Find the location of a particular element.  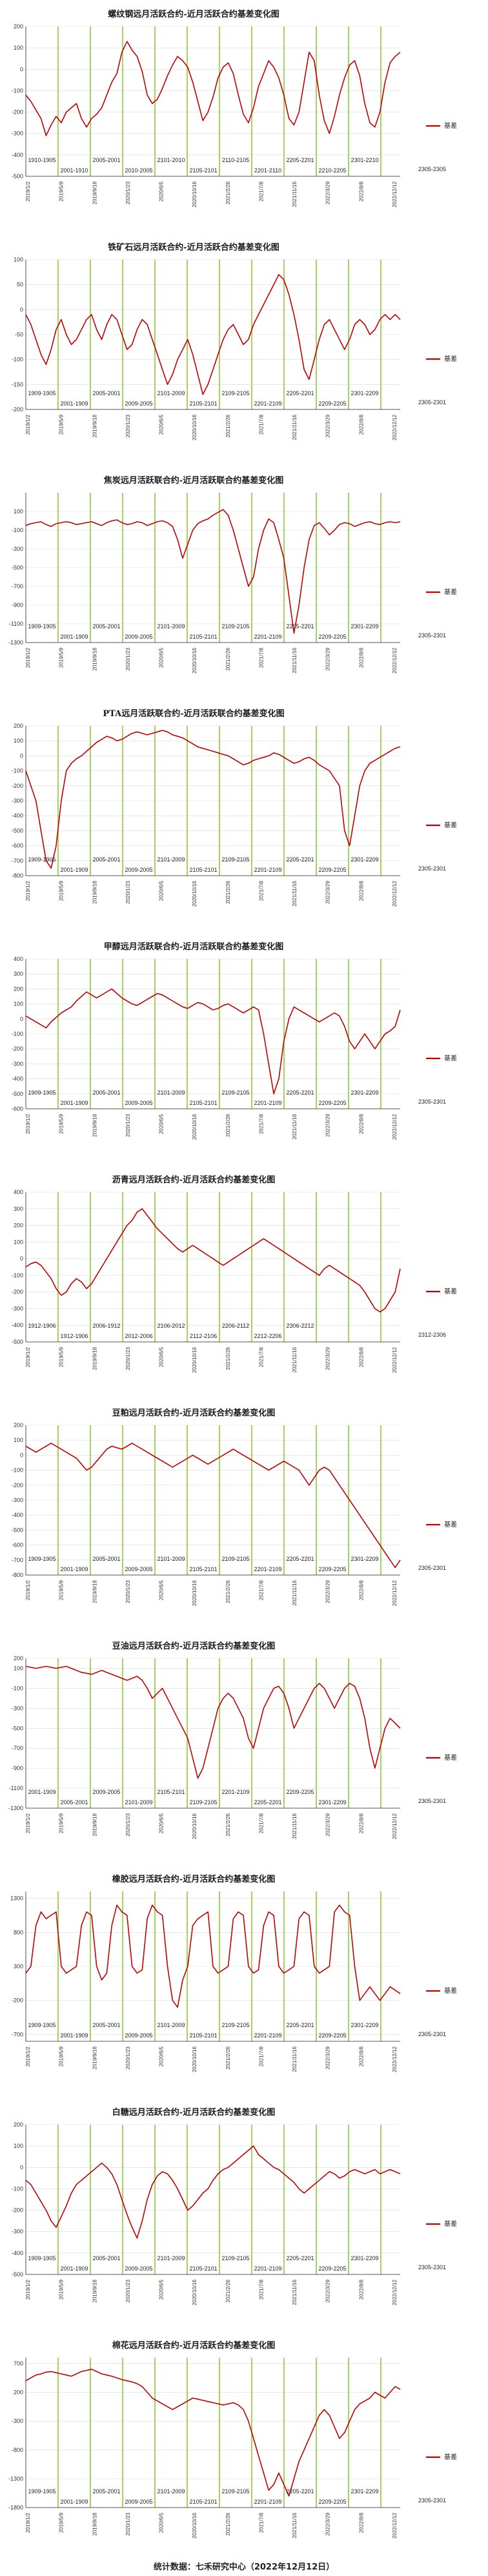

period-label: 2105-2101 is located at coordinates (203, 1103).